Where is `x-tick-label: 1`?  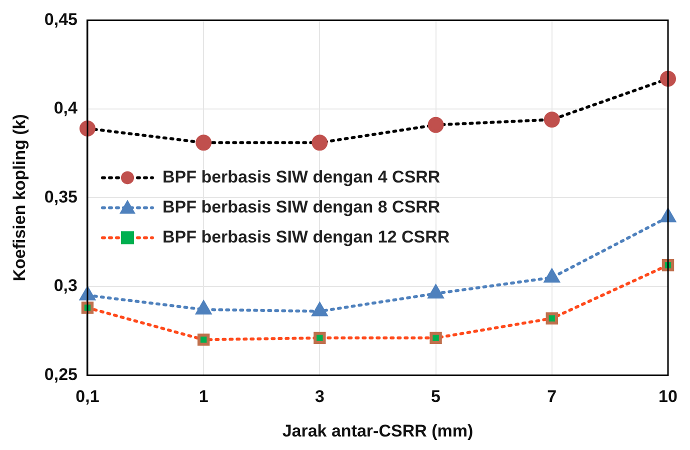
x-tick-label: 1 is located at coordinates (203, 396).